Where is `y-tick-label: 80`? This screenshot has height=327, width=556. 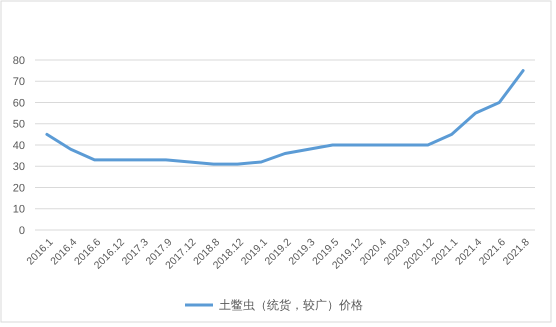
y-tick-label: 80 is located at coordinates (18, 60).